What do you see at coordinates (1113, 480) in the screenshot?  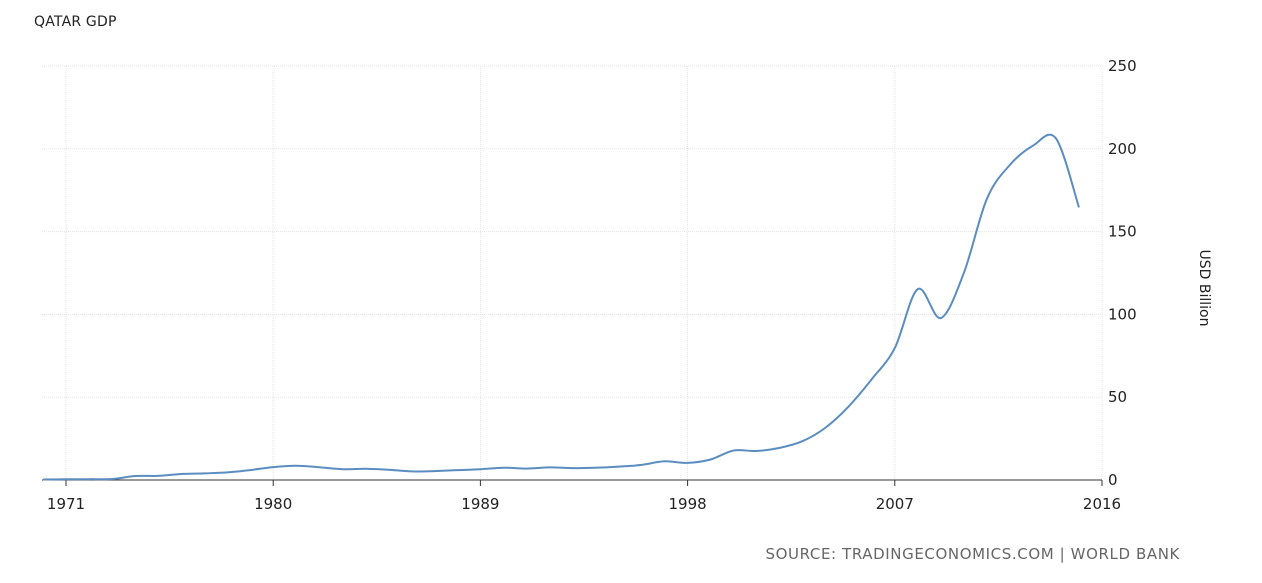 I see `y-tick-label: 0` at bounding box center [1113, 480].